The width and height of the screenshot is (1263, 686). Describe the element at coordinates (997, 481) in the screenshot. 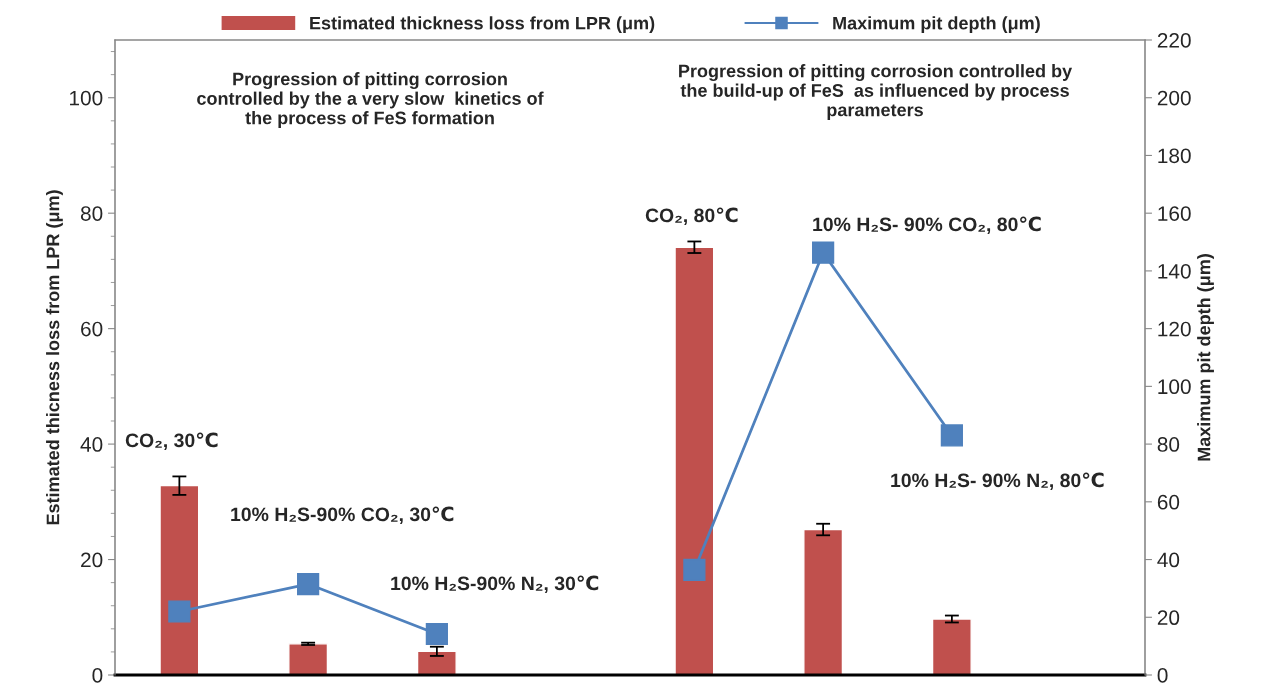

I see `annotation: 10% H₂S- 90% N₂, 80℃` at that location.